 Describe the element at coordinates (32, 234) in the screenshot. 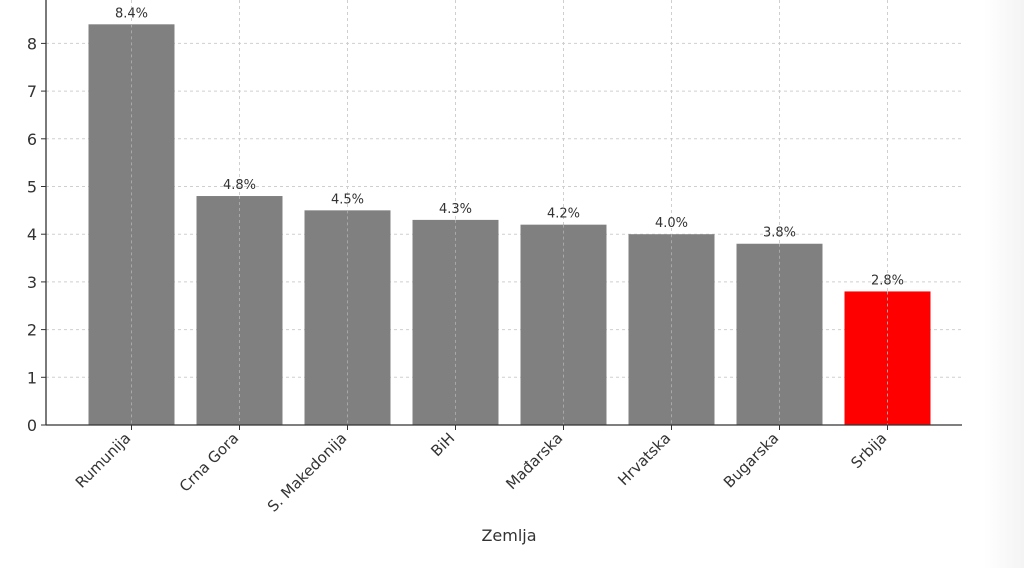

I see `y-tick-label: 4` at that location.